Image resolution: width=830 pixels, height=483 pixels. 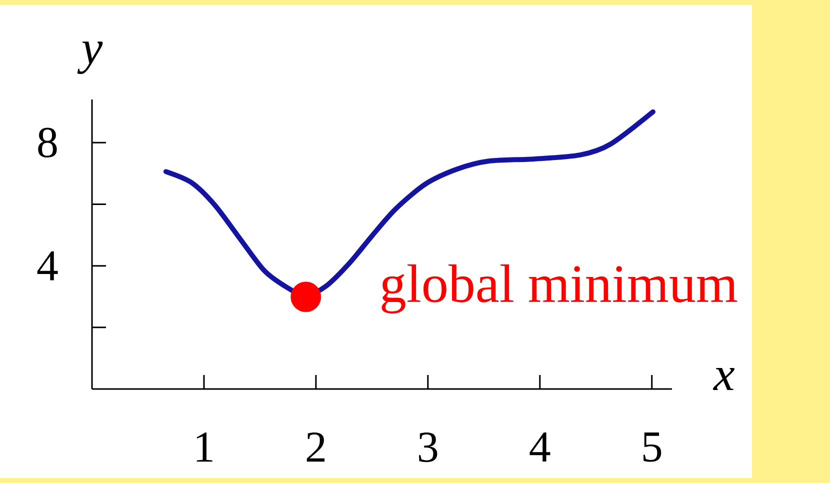 I want to click on x-tick-label: 4, so click(x=540, y=447).